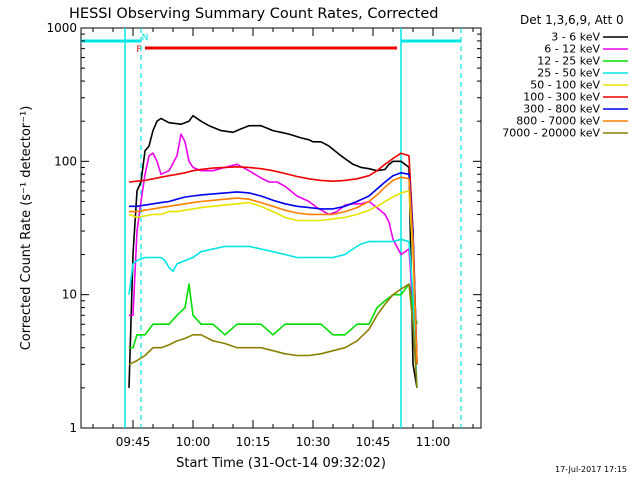  Describe the element at coordinates (281, 463) in the screenshot. I see `x-axis-label: Start Time (31-Oct-14 09:32:02)` at that location.